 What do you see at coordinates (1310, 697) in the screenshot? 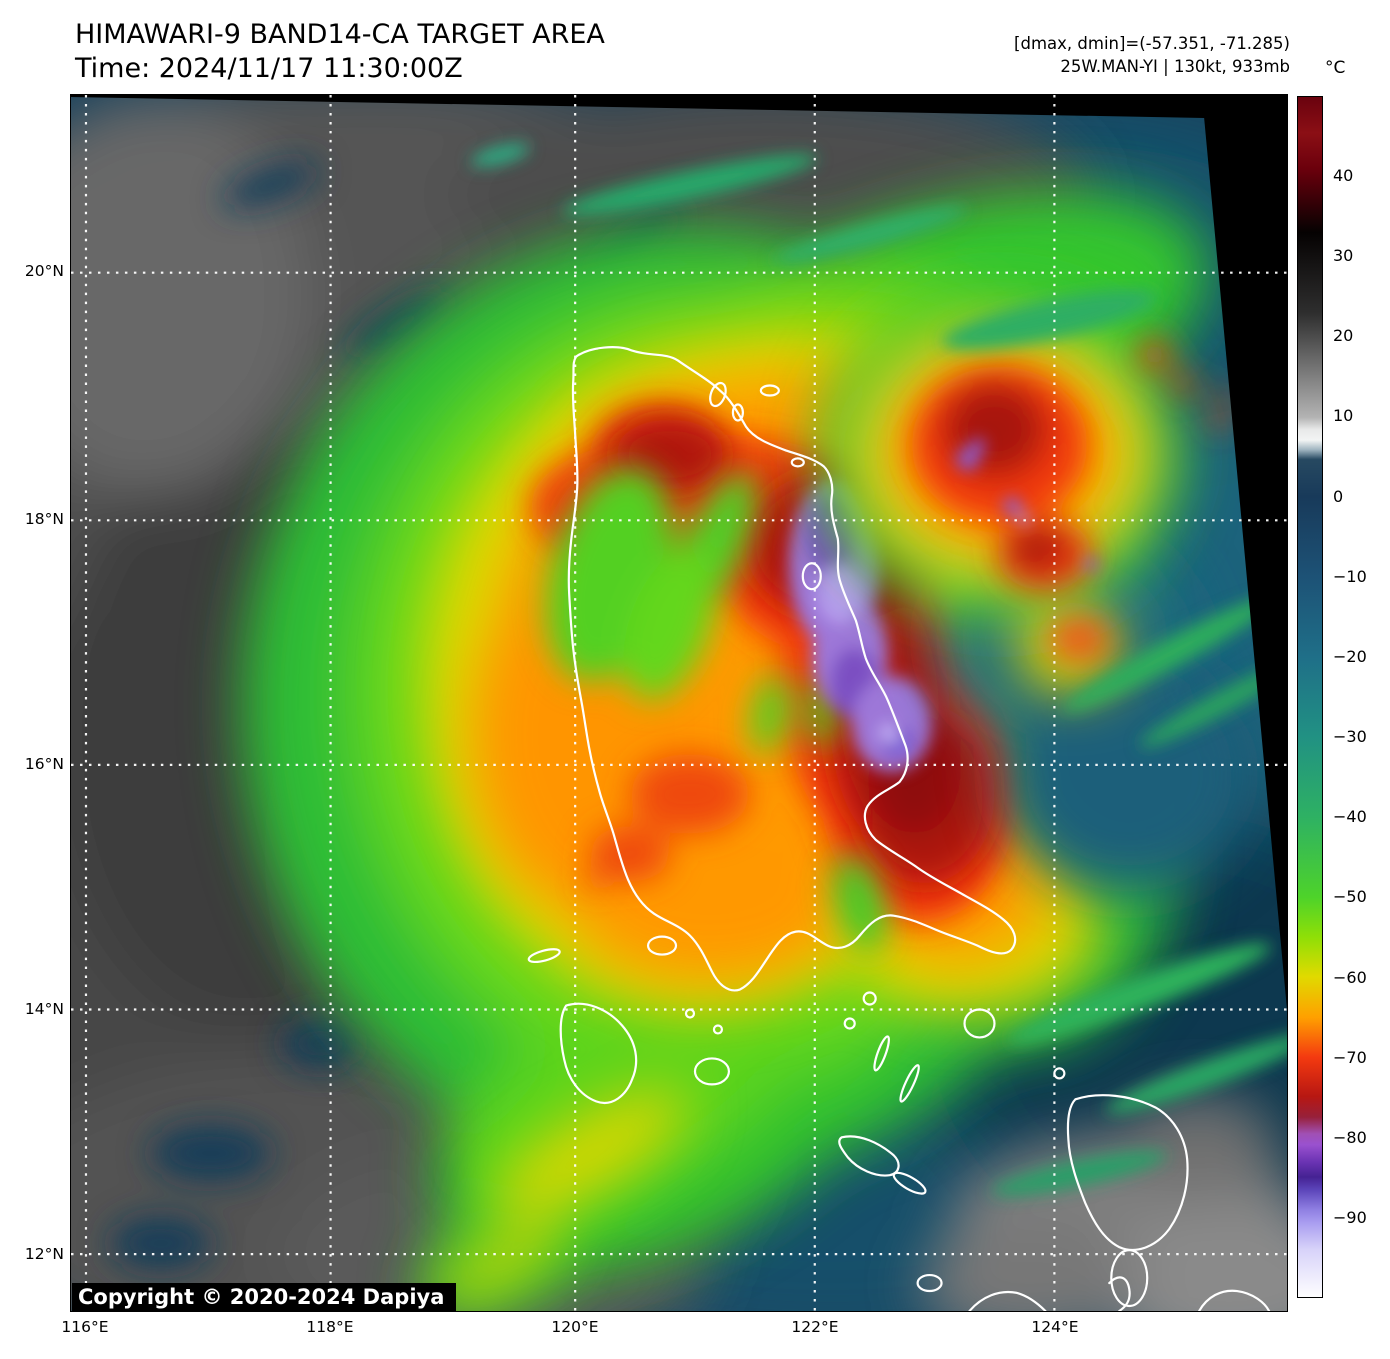
I see `colorbar` at bounding box center [1310, 697].